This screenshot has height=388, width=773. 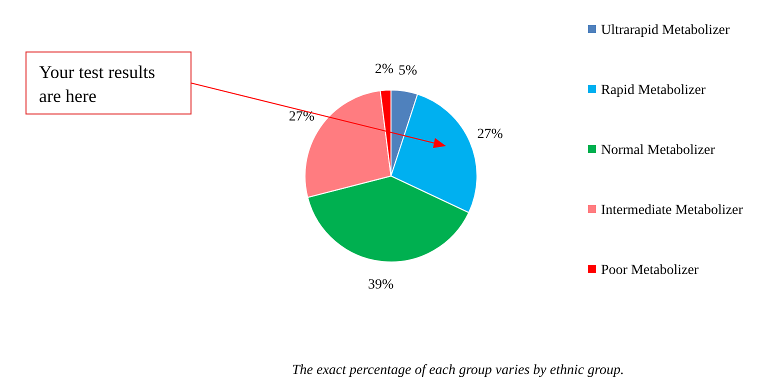 I want to click on legend-label: Ultrarapid Metabolizer, so click(x=665, y=30).